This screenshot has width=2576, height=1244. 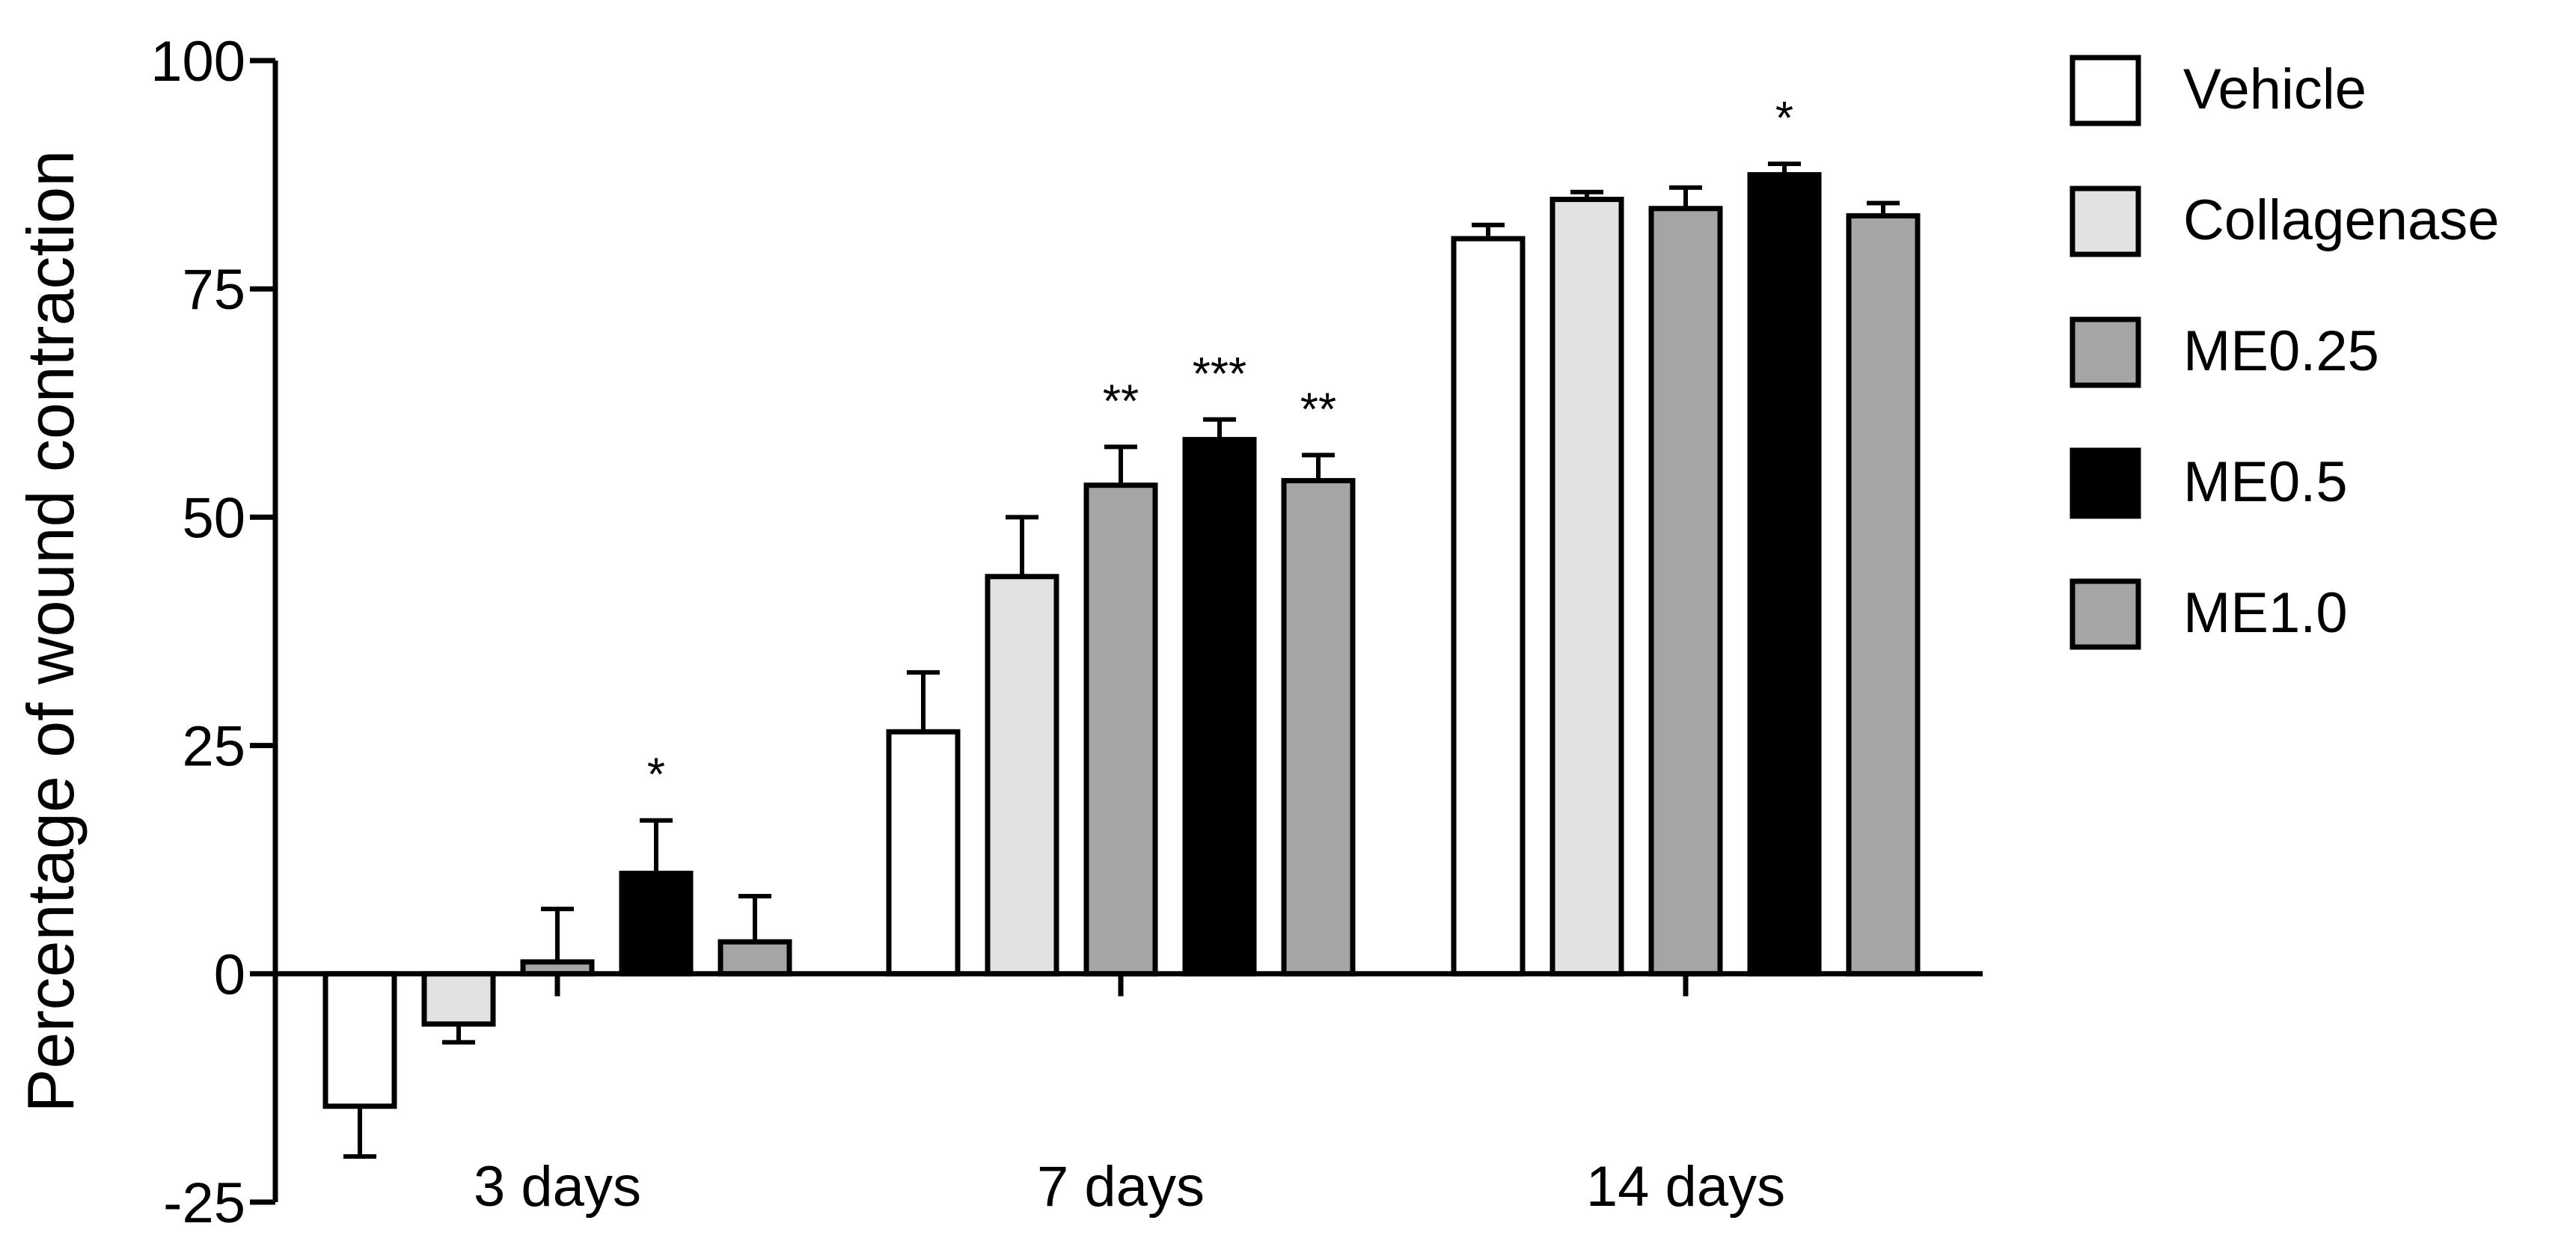 I want to click on y-tick-label: 0, so click(x=230, y=975).